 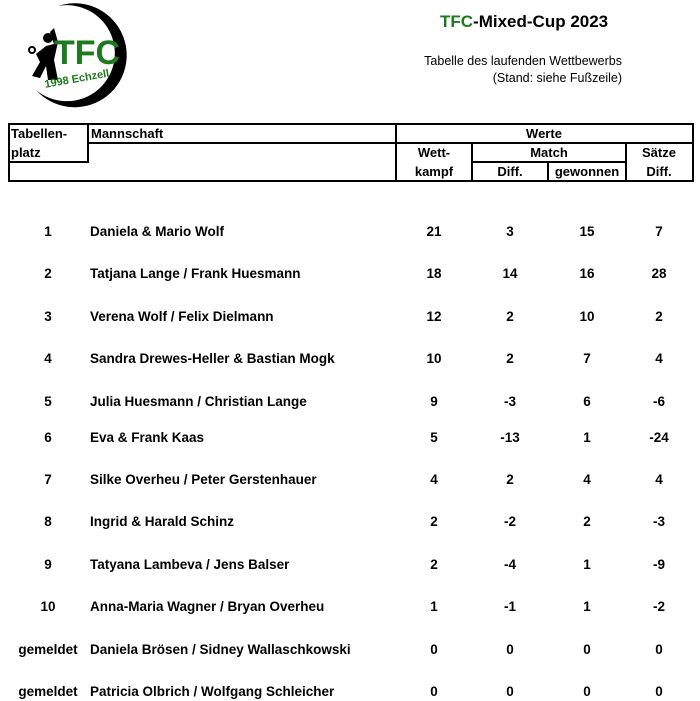 I want to click on cell-team: Silke Overheu / Peter Gerstenhauer, so click(x=203, y=479).